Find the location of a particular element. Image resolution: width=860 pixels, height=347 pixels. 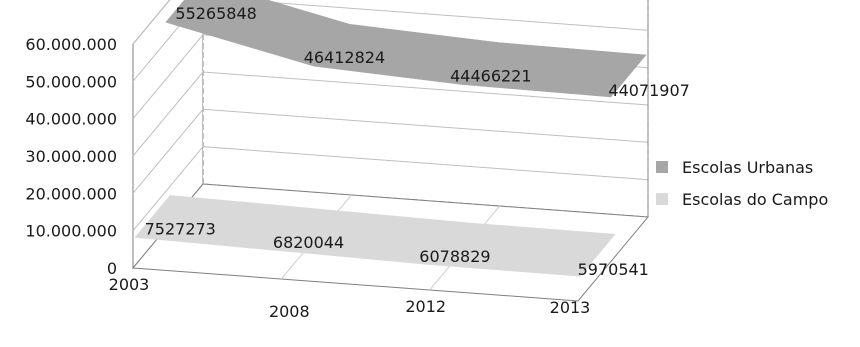

legend-item-escolas-urbanas: Escolas Urbanas is located at coordinates (758, 167).